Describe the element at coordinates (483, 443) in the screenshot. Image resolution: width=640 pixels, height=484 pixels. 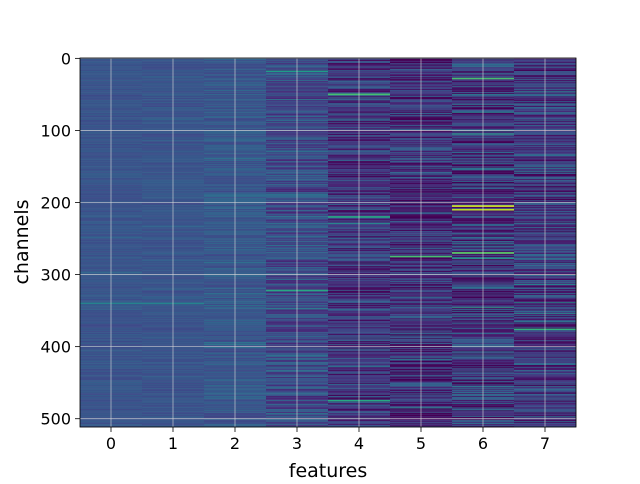
I see `x-tick-label: 6` at that location.